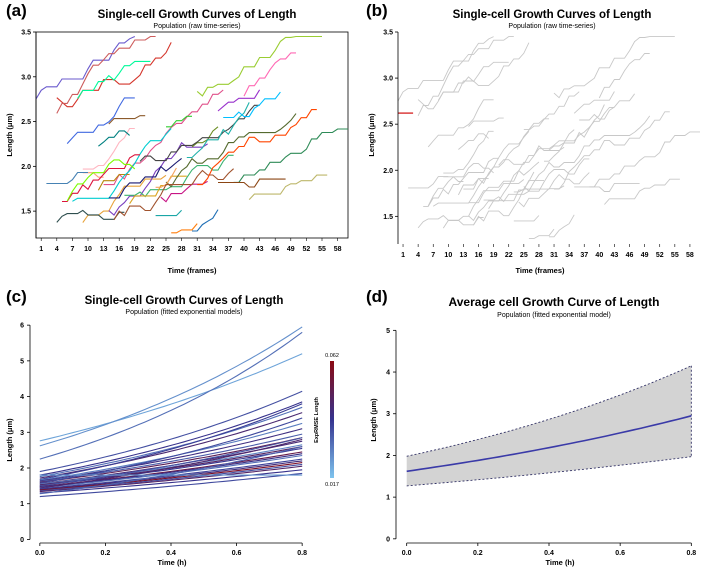 The height and width of the screenshot is (568, 708). I want to click on a-xtick-label: 1, so click(41, 249).